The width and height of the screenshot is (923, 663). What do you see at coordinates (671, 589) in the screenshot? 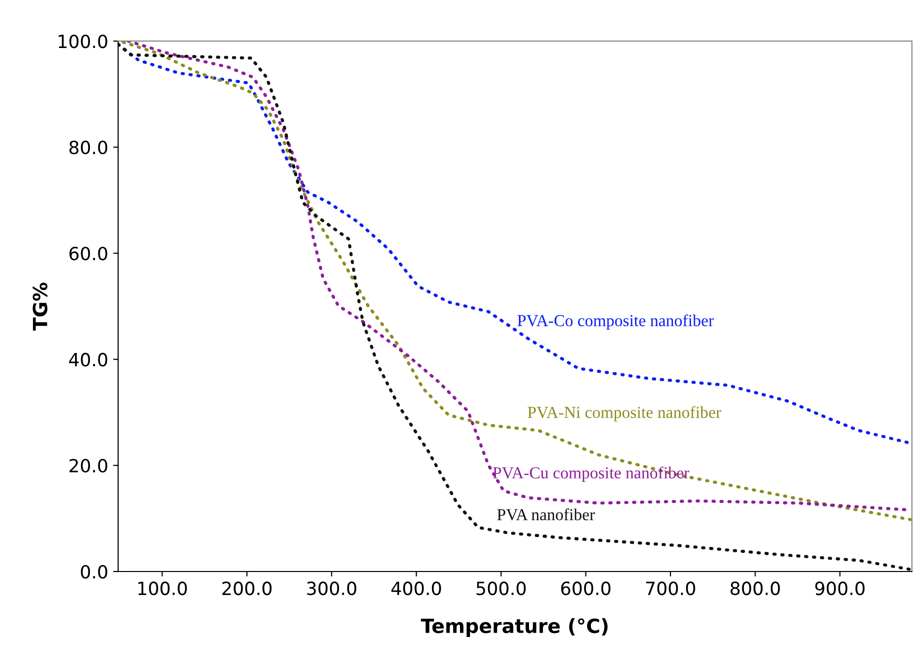
I see `x-tick-label: 700.0` at bounding box center [671, 589].